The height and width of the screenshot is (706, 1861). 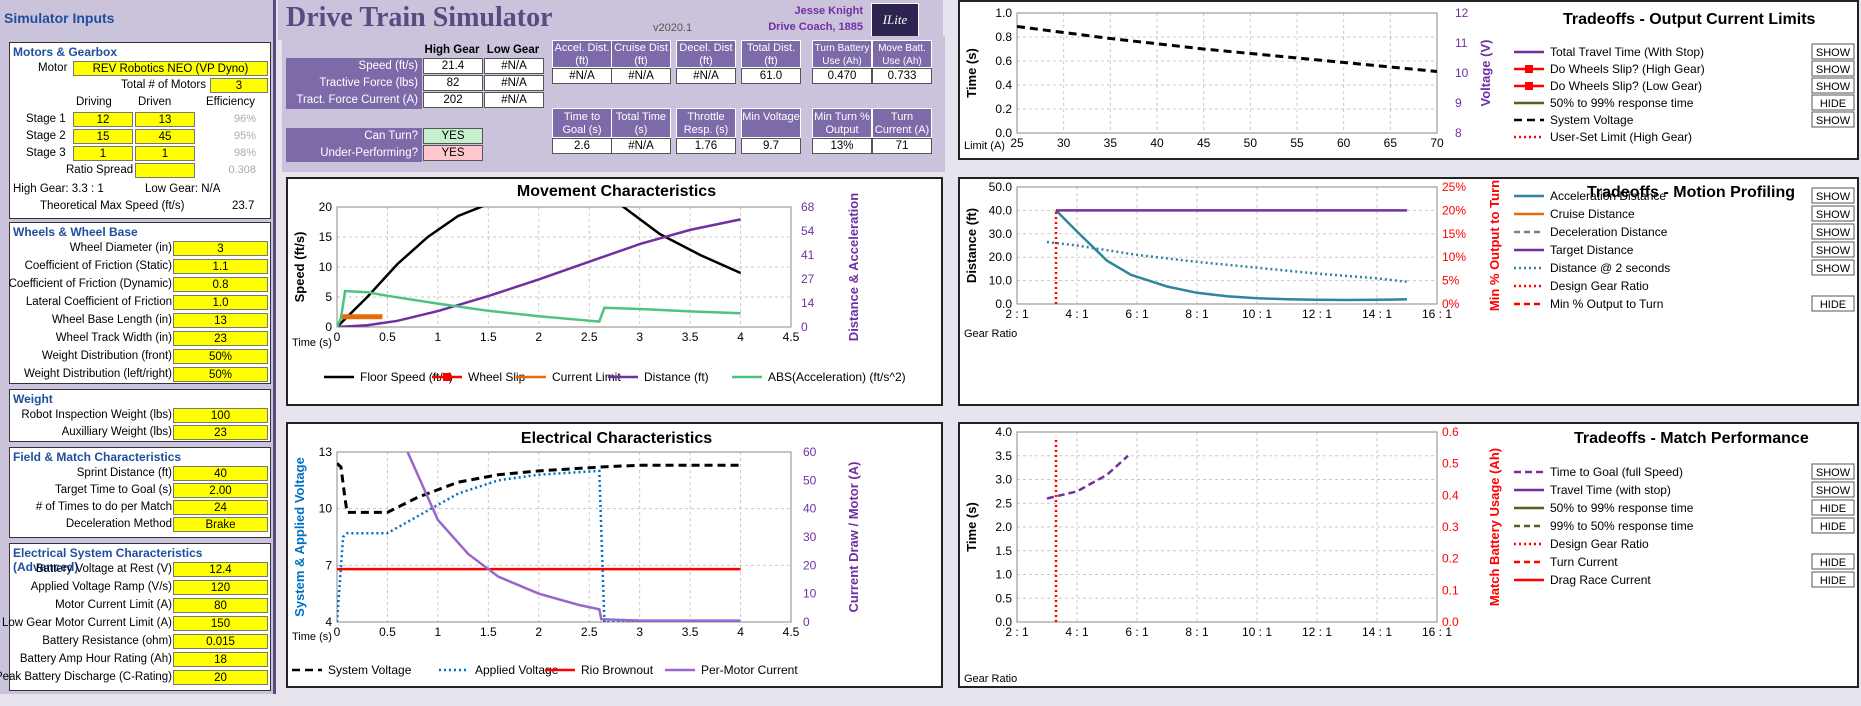 I want to click on weight-param-input: 23, so click(x=220, y=432).